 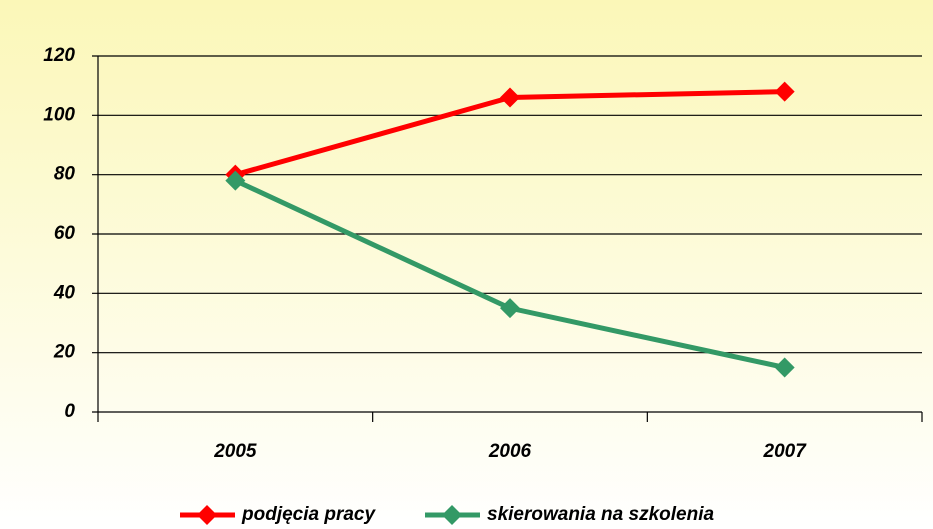 I want to click on y-tick-label: 80, so click(x=65, y=174).